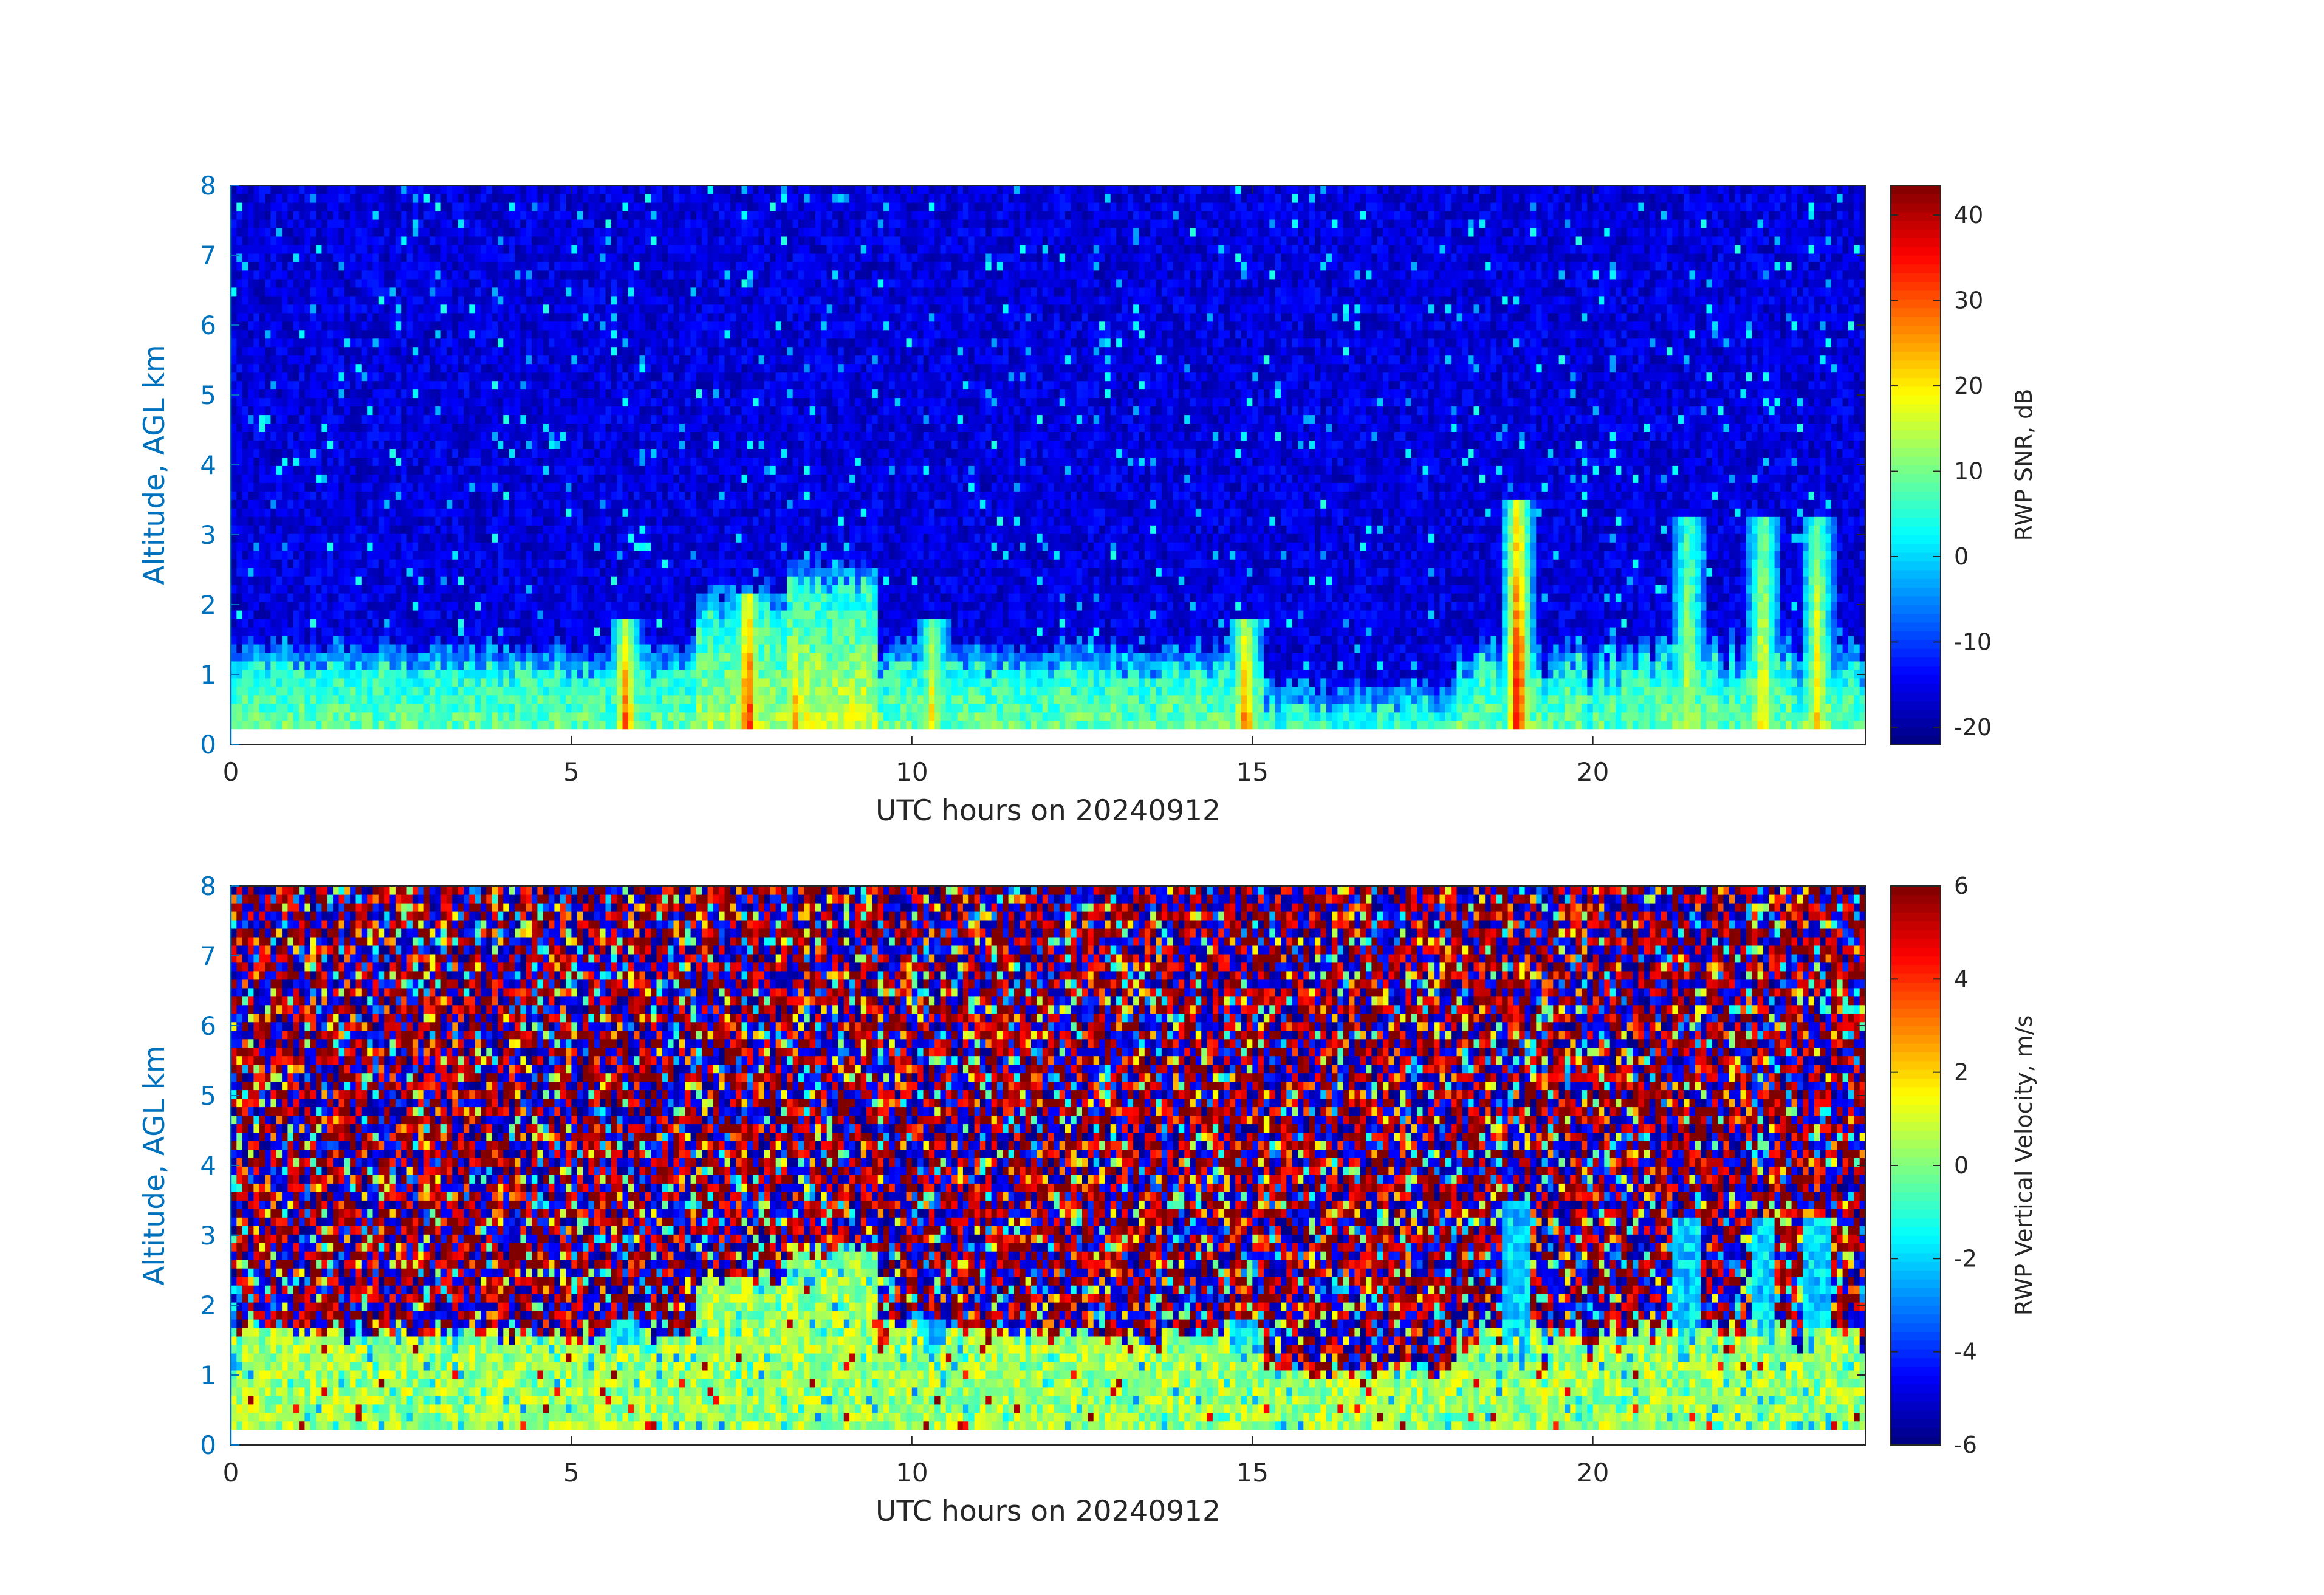 The width and height of the screenshot is (2324, 1595). I want to click on colorbar-tick-label: -6, so click(1965, 1445).